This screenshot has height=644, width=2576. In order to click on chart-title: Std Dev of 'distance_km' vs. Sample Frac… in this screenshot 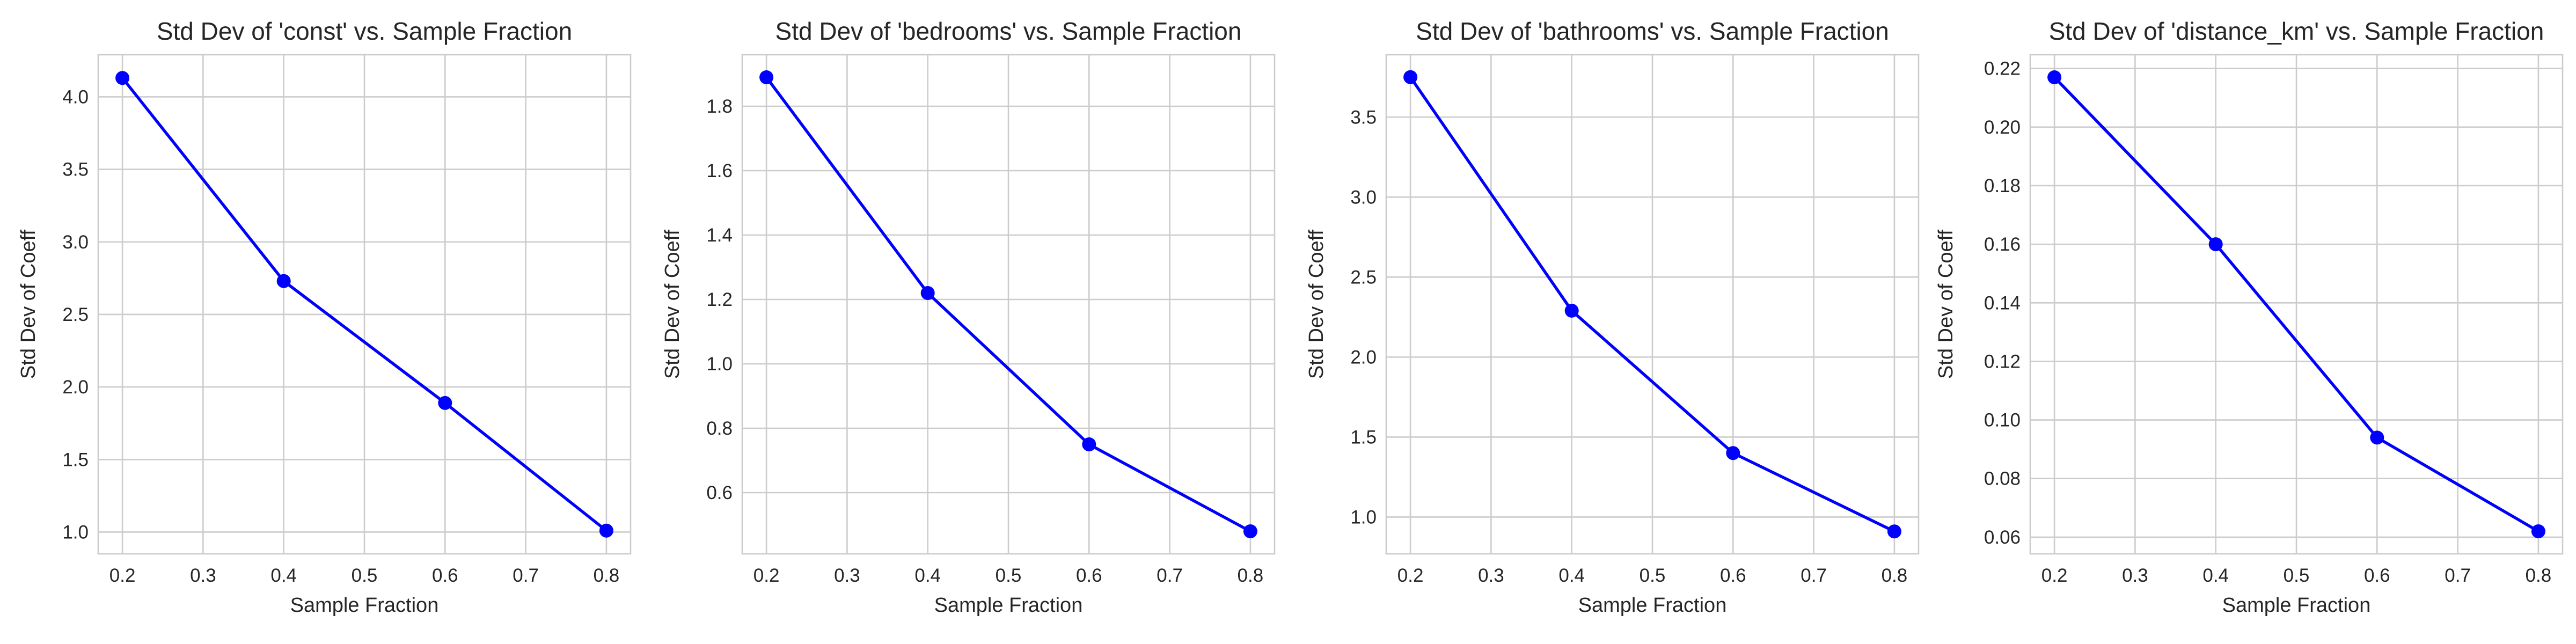, I will do `click(2296, 31)`.